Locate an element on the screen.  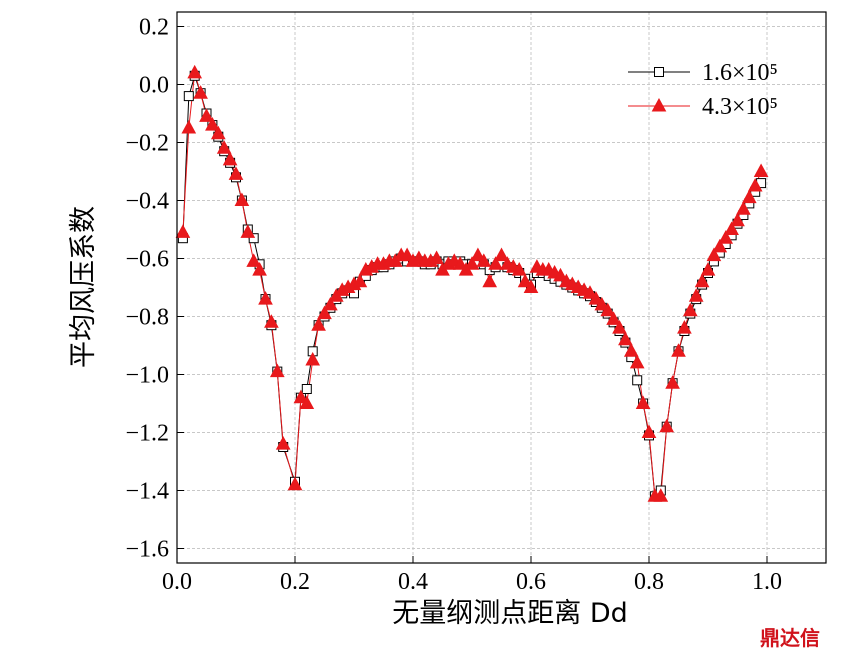
legend: 1.6×10⁵ 4.3×10⁵ is located at coordinates (703, 90).